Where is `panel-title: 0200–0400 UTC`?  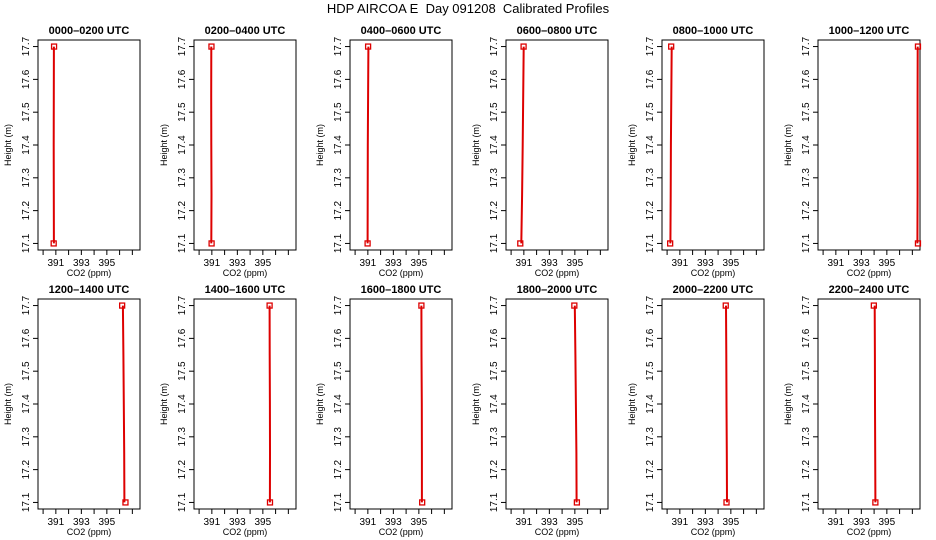 panel-title: 0200–0400 UTC is located at coordinates (245, 31).